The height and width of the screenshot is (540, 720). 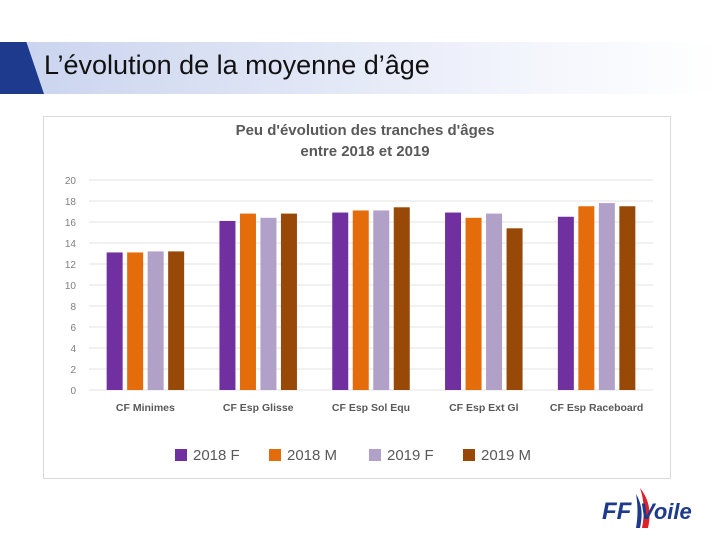 I want to click on y-tick-label: 6, so click(x=73, y=328).